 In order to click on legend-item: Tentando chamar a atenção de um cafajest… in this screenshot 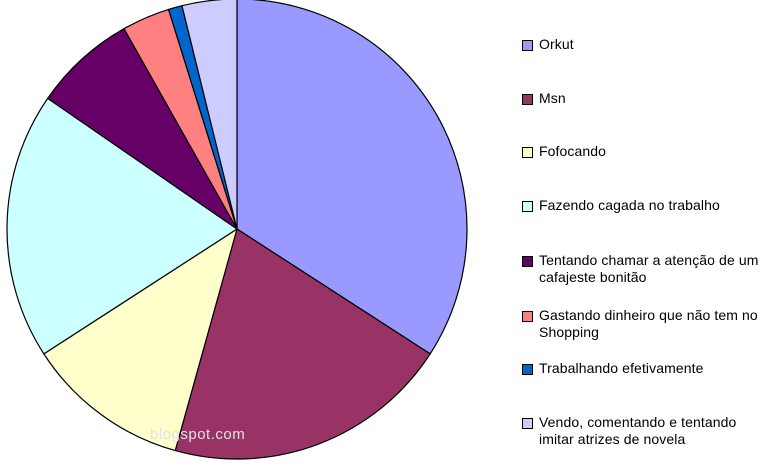, I will do `click(648, 269)`.